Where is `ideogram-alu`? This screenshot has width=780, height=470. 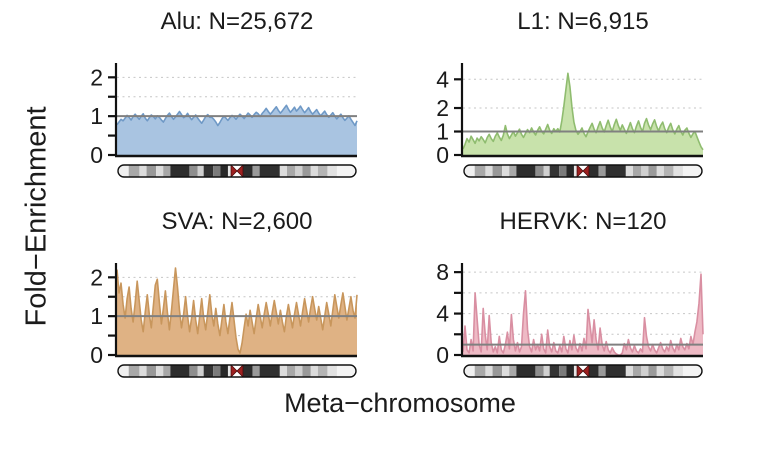 ideogram-alu is located at coordinates (237, 171).